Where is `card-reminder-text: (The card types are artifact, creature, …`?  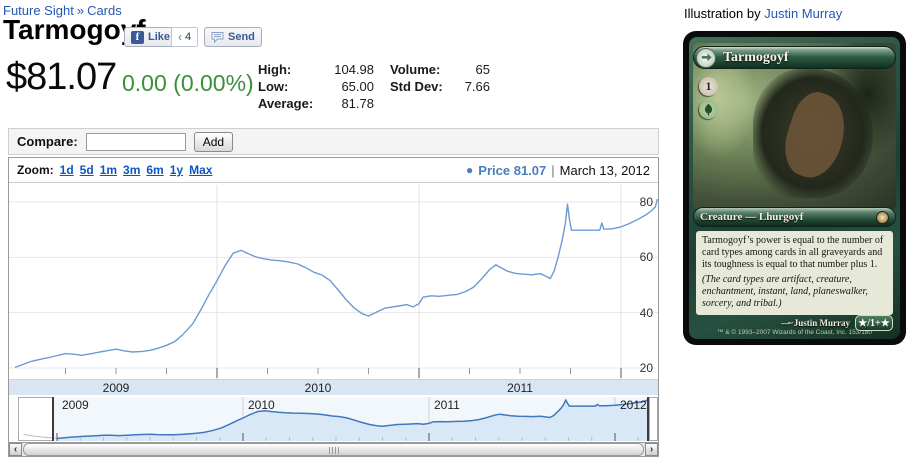 card-reminder-text: (The card types are artifact, creature, … is located at coordinates (785, 291).